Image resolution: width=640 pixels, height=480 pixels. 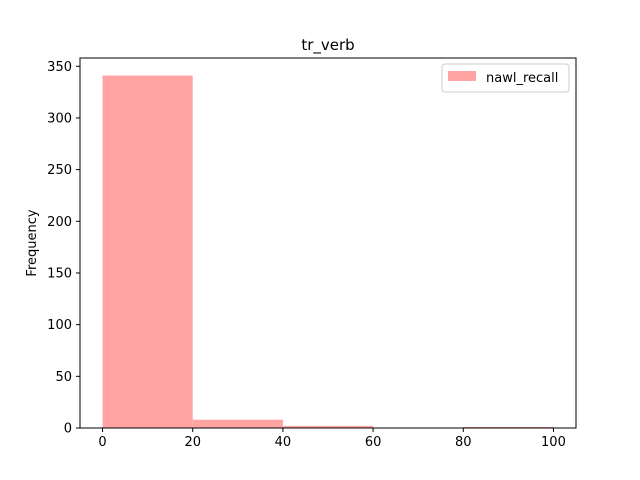 What do you see at coordinates (283, 442) in the screenshot?
I see `x-tick-label: 40` at bounding box center [283, 442].